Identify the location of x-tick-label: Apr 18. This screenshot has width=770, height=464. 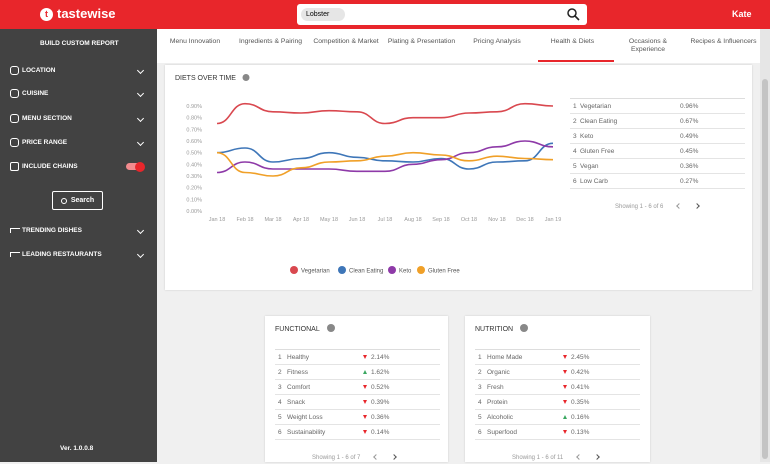
(301, 220).